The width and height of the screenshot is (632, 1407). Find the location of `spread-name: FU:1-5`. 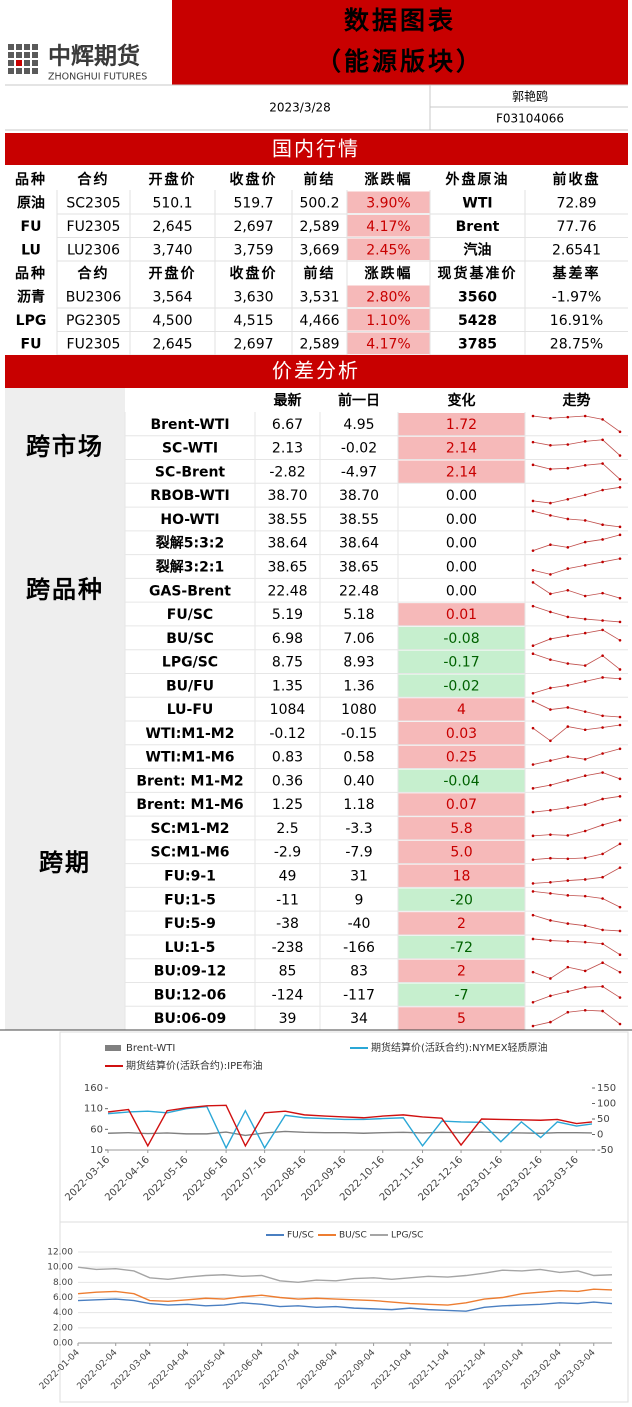

spread-name: FU:1-5 is located at coordinates (190, 900).